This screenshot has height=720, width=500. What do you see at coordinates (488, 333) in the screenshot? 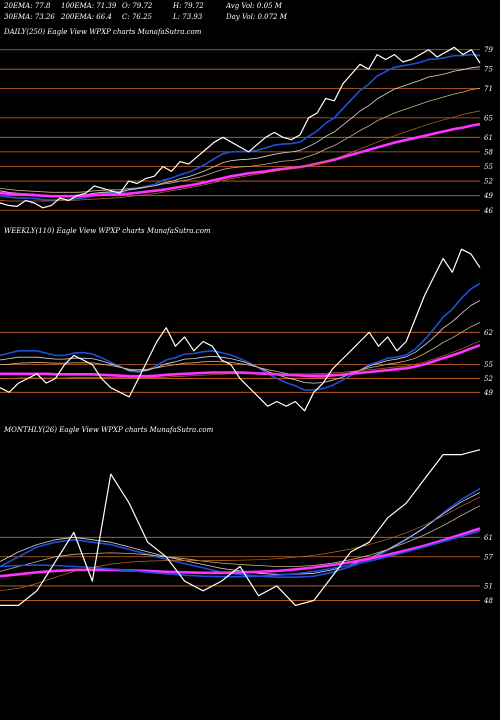
I see `y-tick-label: 62` at bounding box center [488, 333].